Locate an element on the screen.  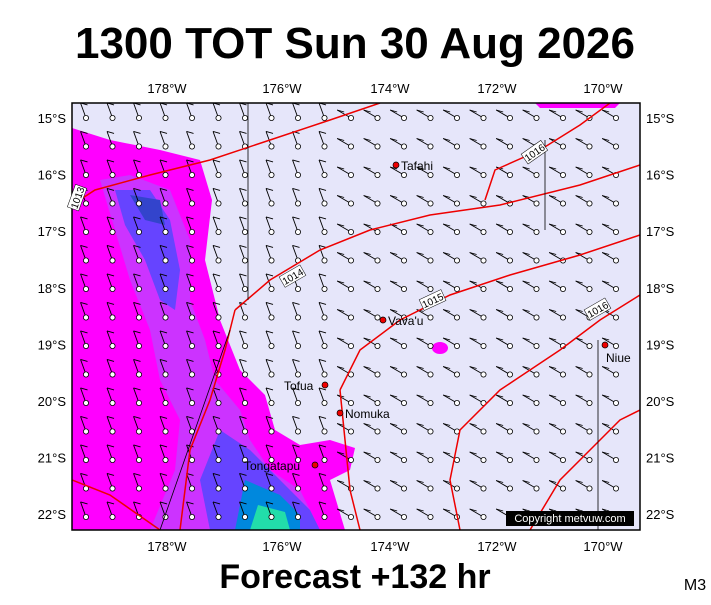
lat-label: 22°S is located at coordinates (52, 514).